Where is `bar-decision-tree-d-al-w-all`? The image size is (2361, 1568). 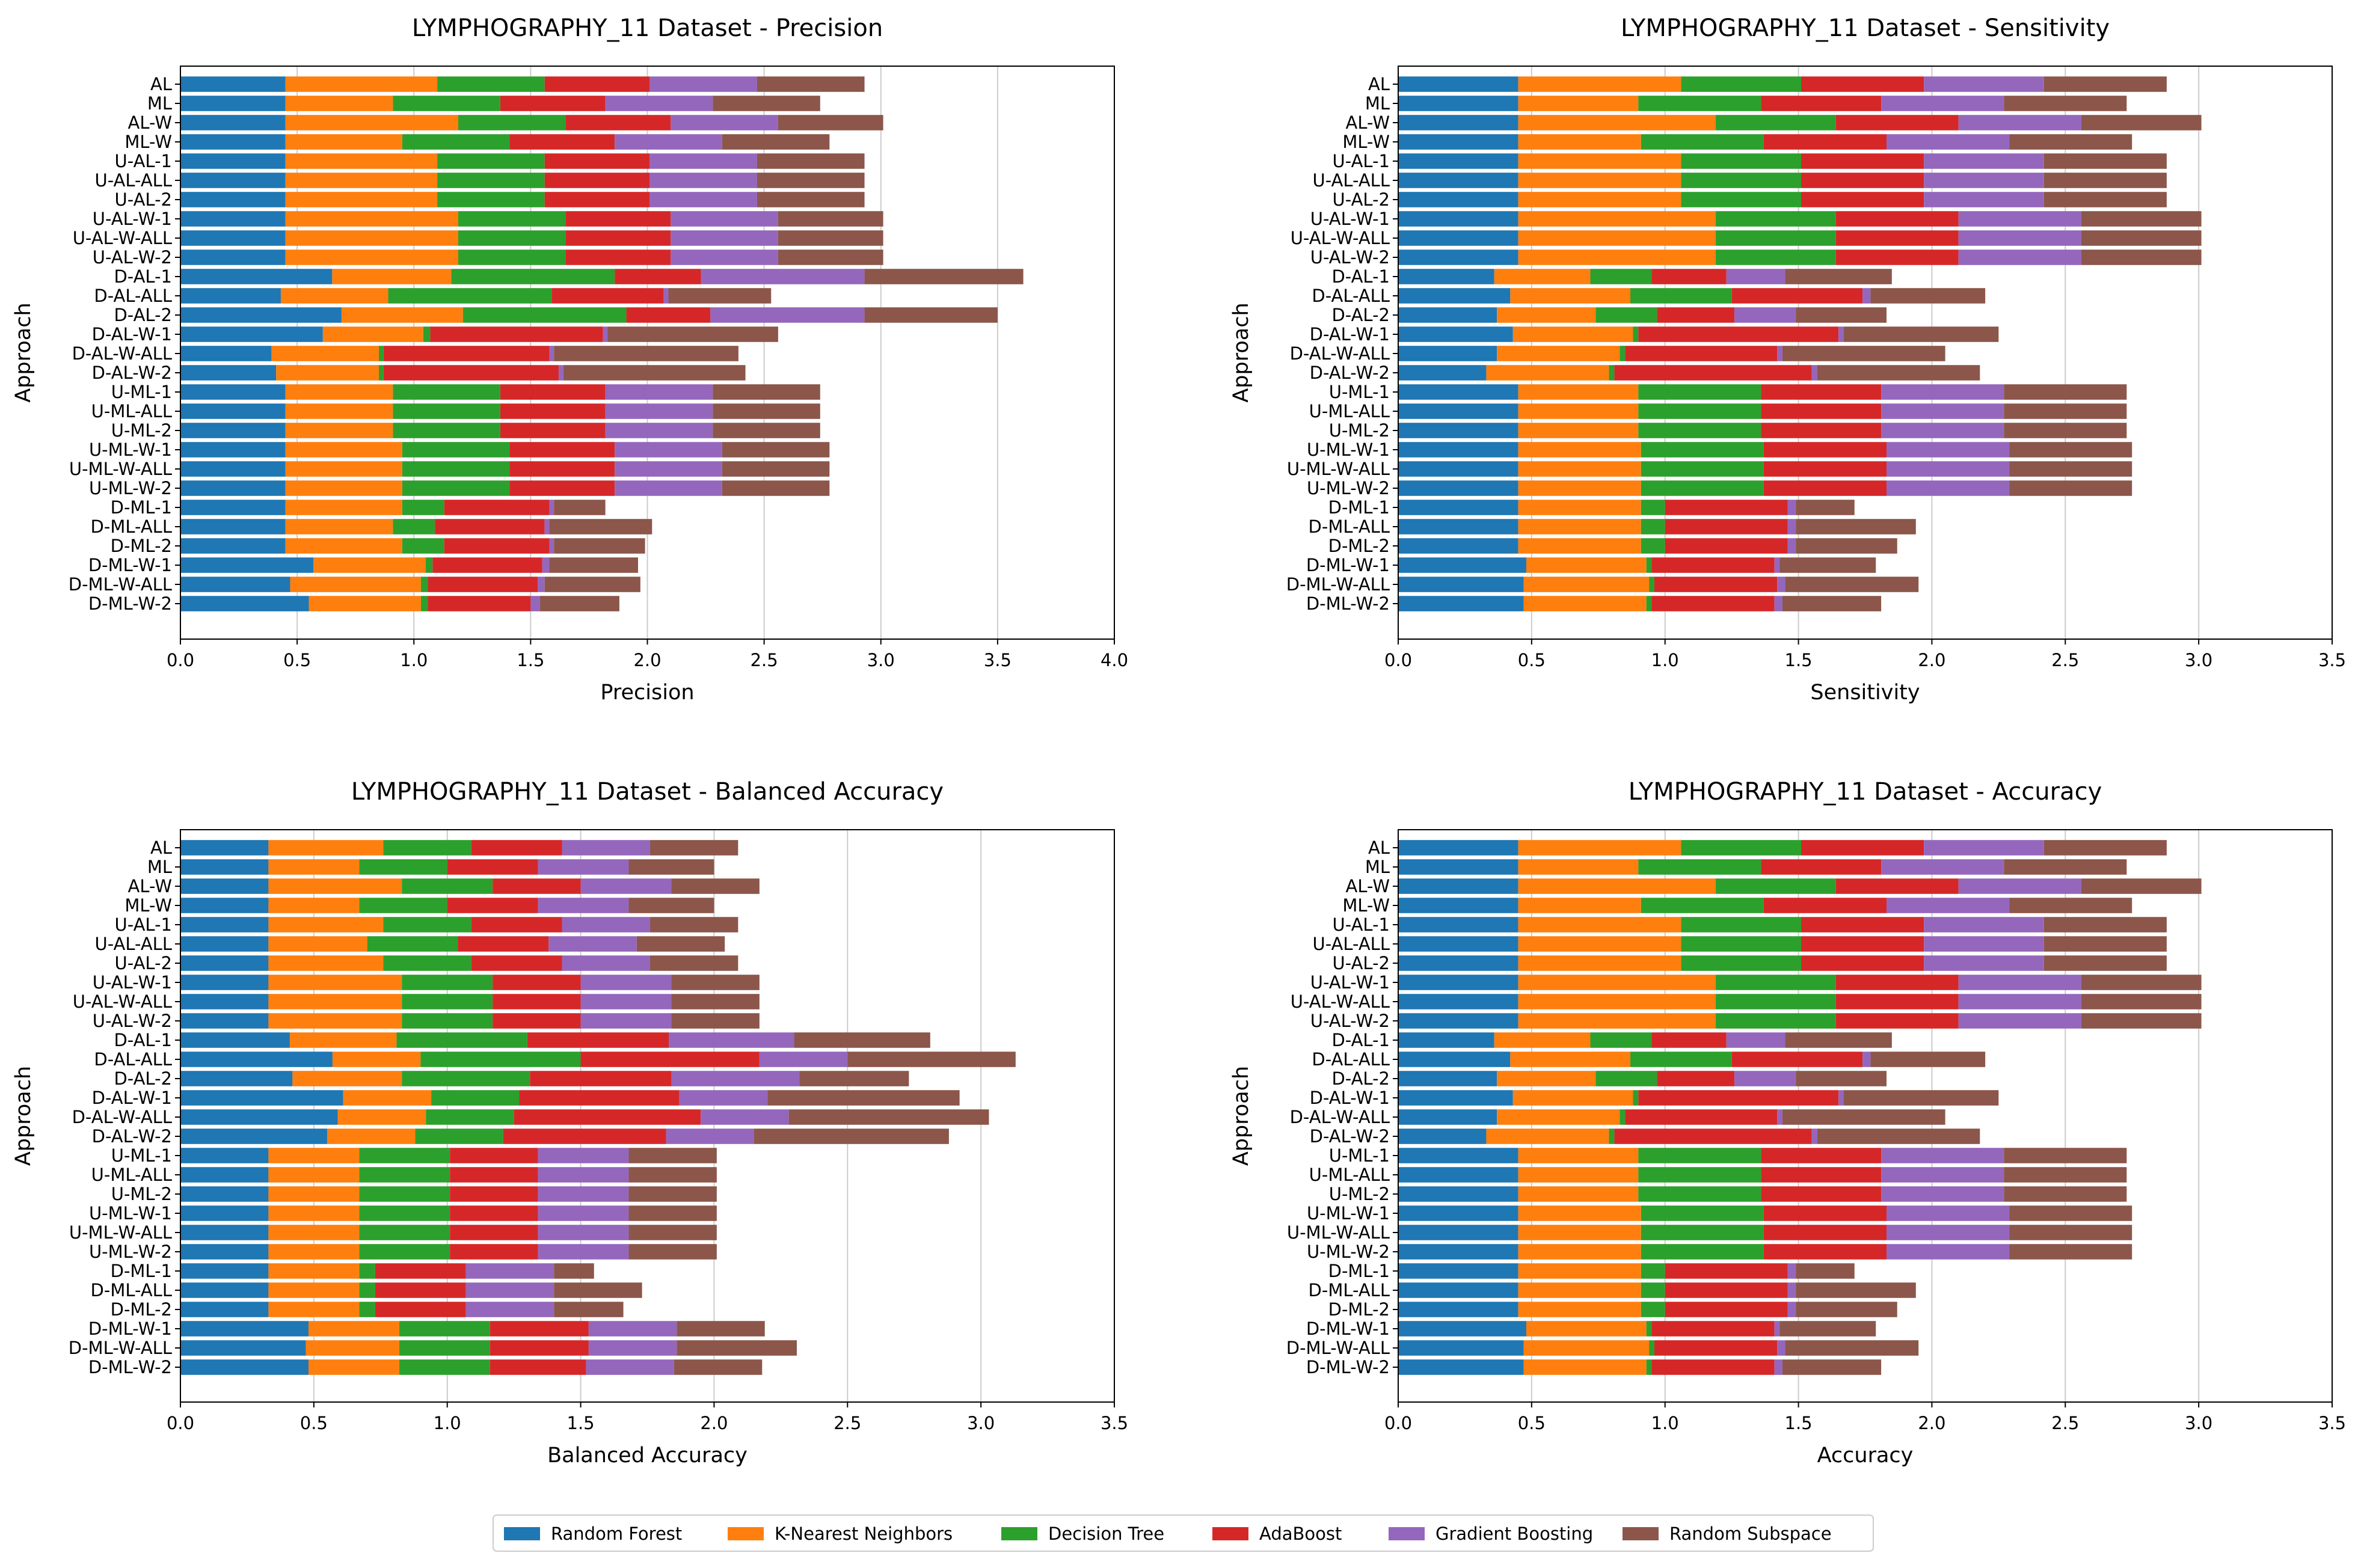 bar-decision-tree-d-al-w-all is located at coordinates (1623, 1117).